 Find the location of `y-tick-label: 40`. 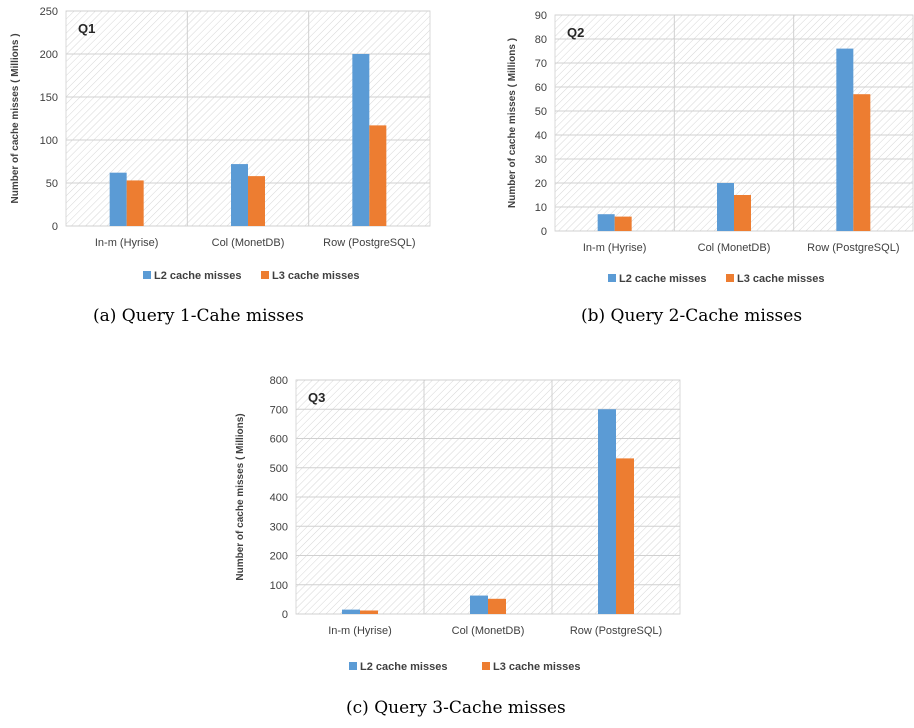

y-tick-label: 40 is located at coordinates (541, 136).